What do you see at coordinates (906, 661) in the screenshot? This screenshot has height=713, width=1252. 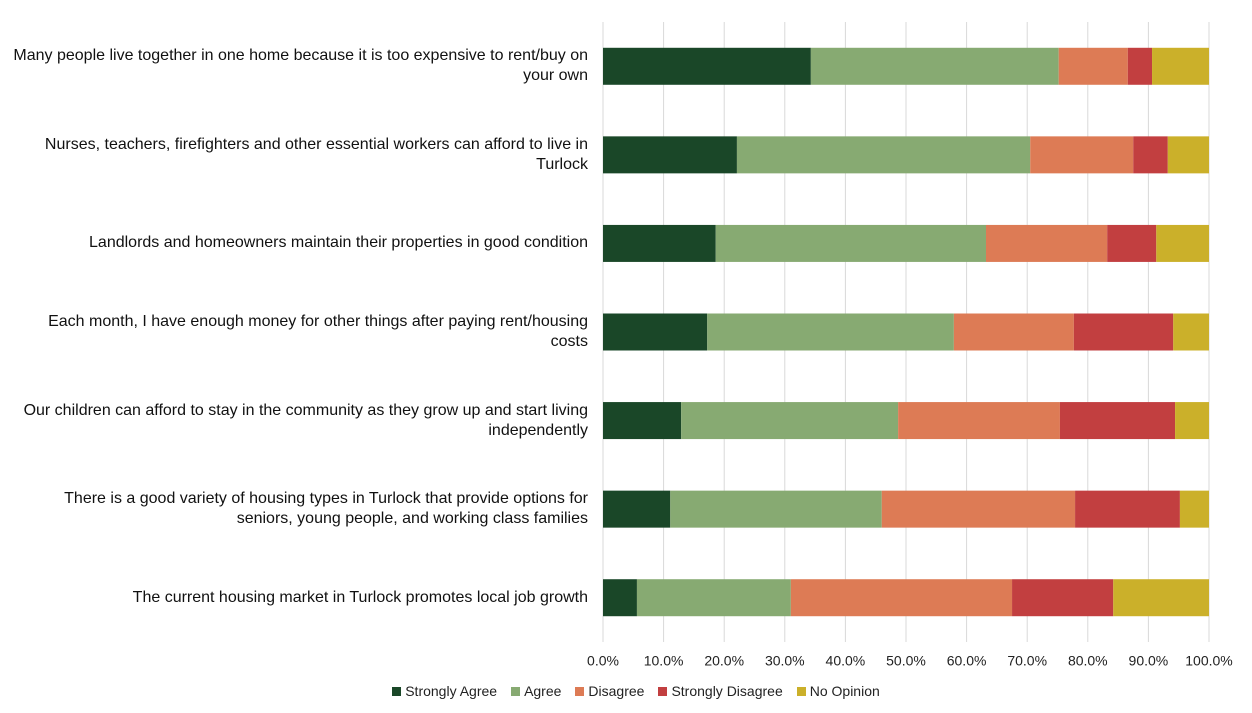 I see `x-tick-label: 50.0%` at bounding box center [906, 661].